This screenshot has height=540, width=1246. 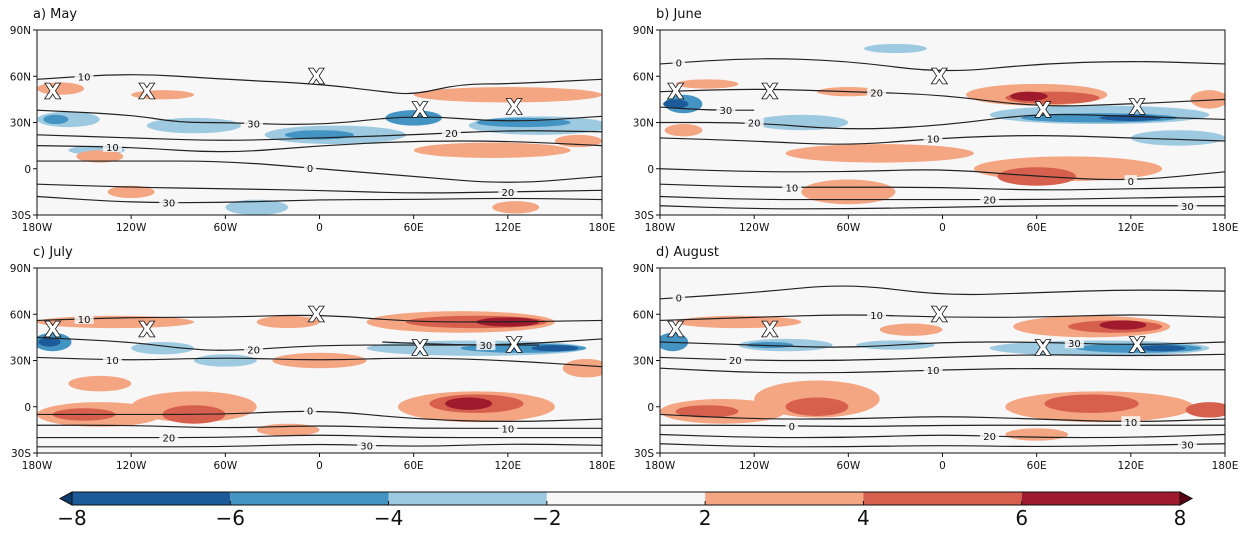 I want to click on contour-labels: 10 20 30 10 0 10 20 30, so click(x=296, y=382).